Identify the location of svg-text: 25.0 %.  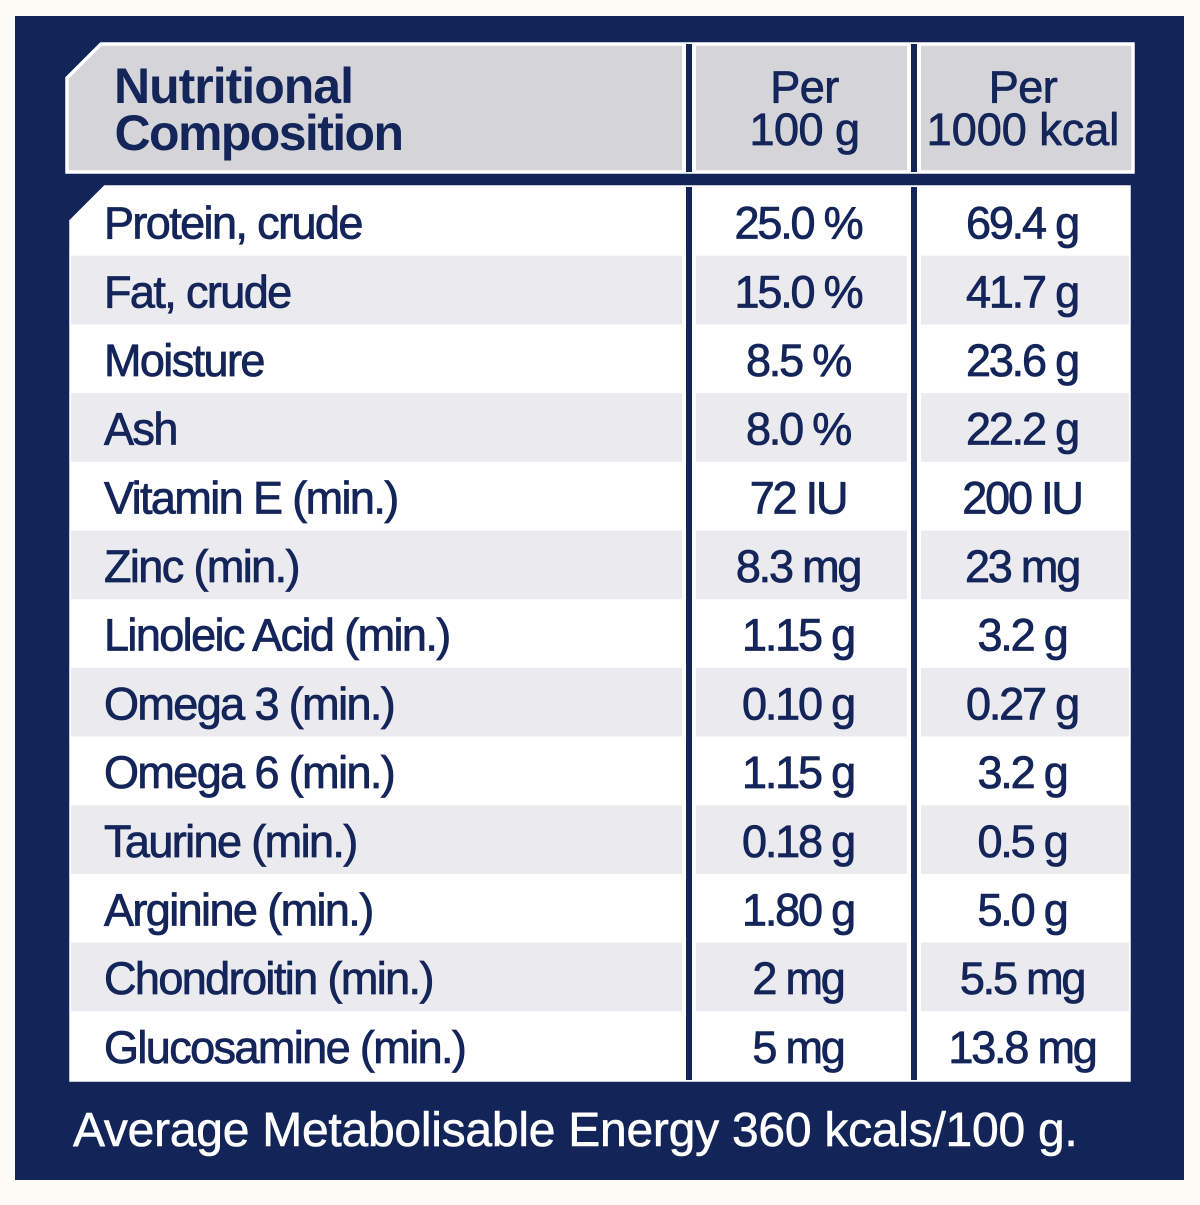
(799, 223).